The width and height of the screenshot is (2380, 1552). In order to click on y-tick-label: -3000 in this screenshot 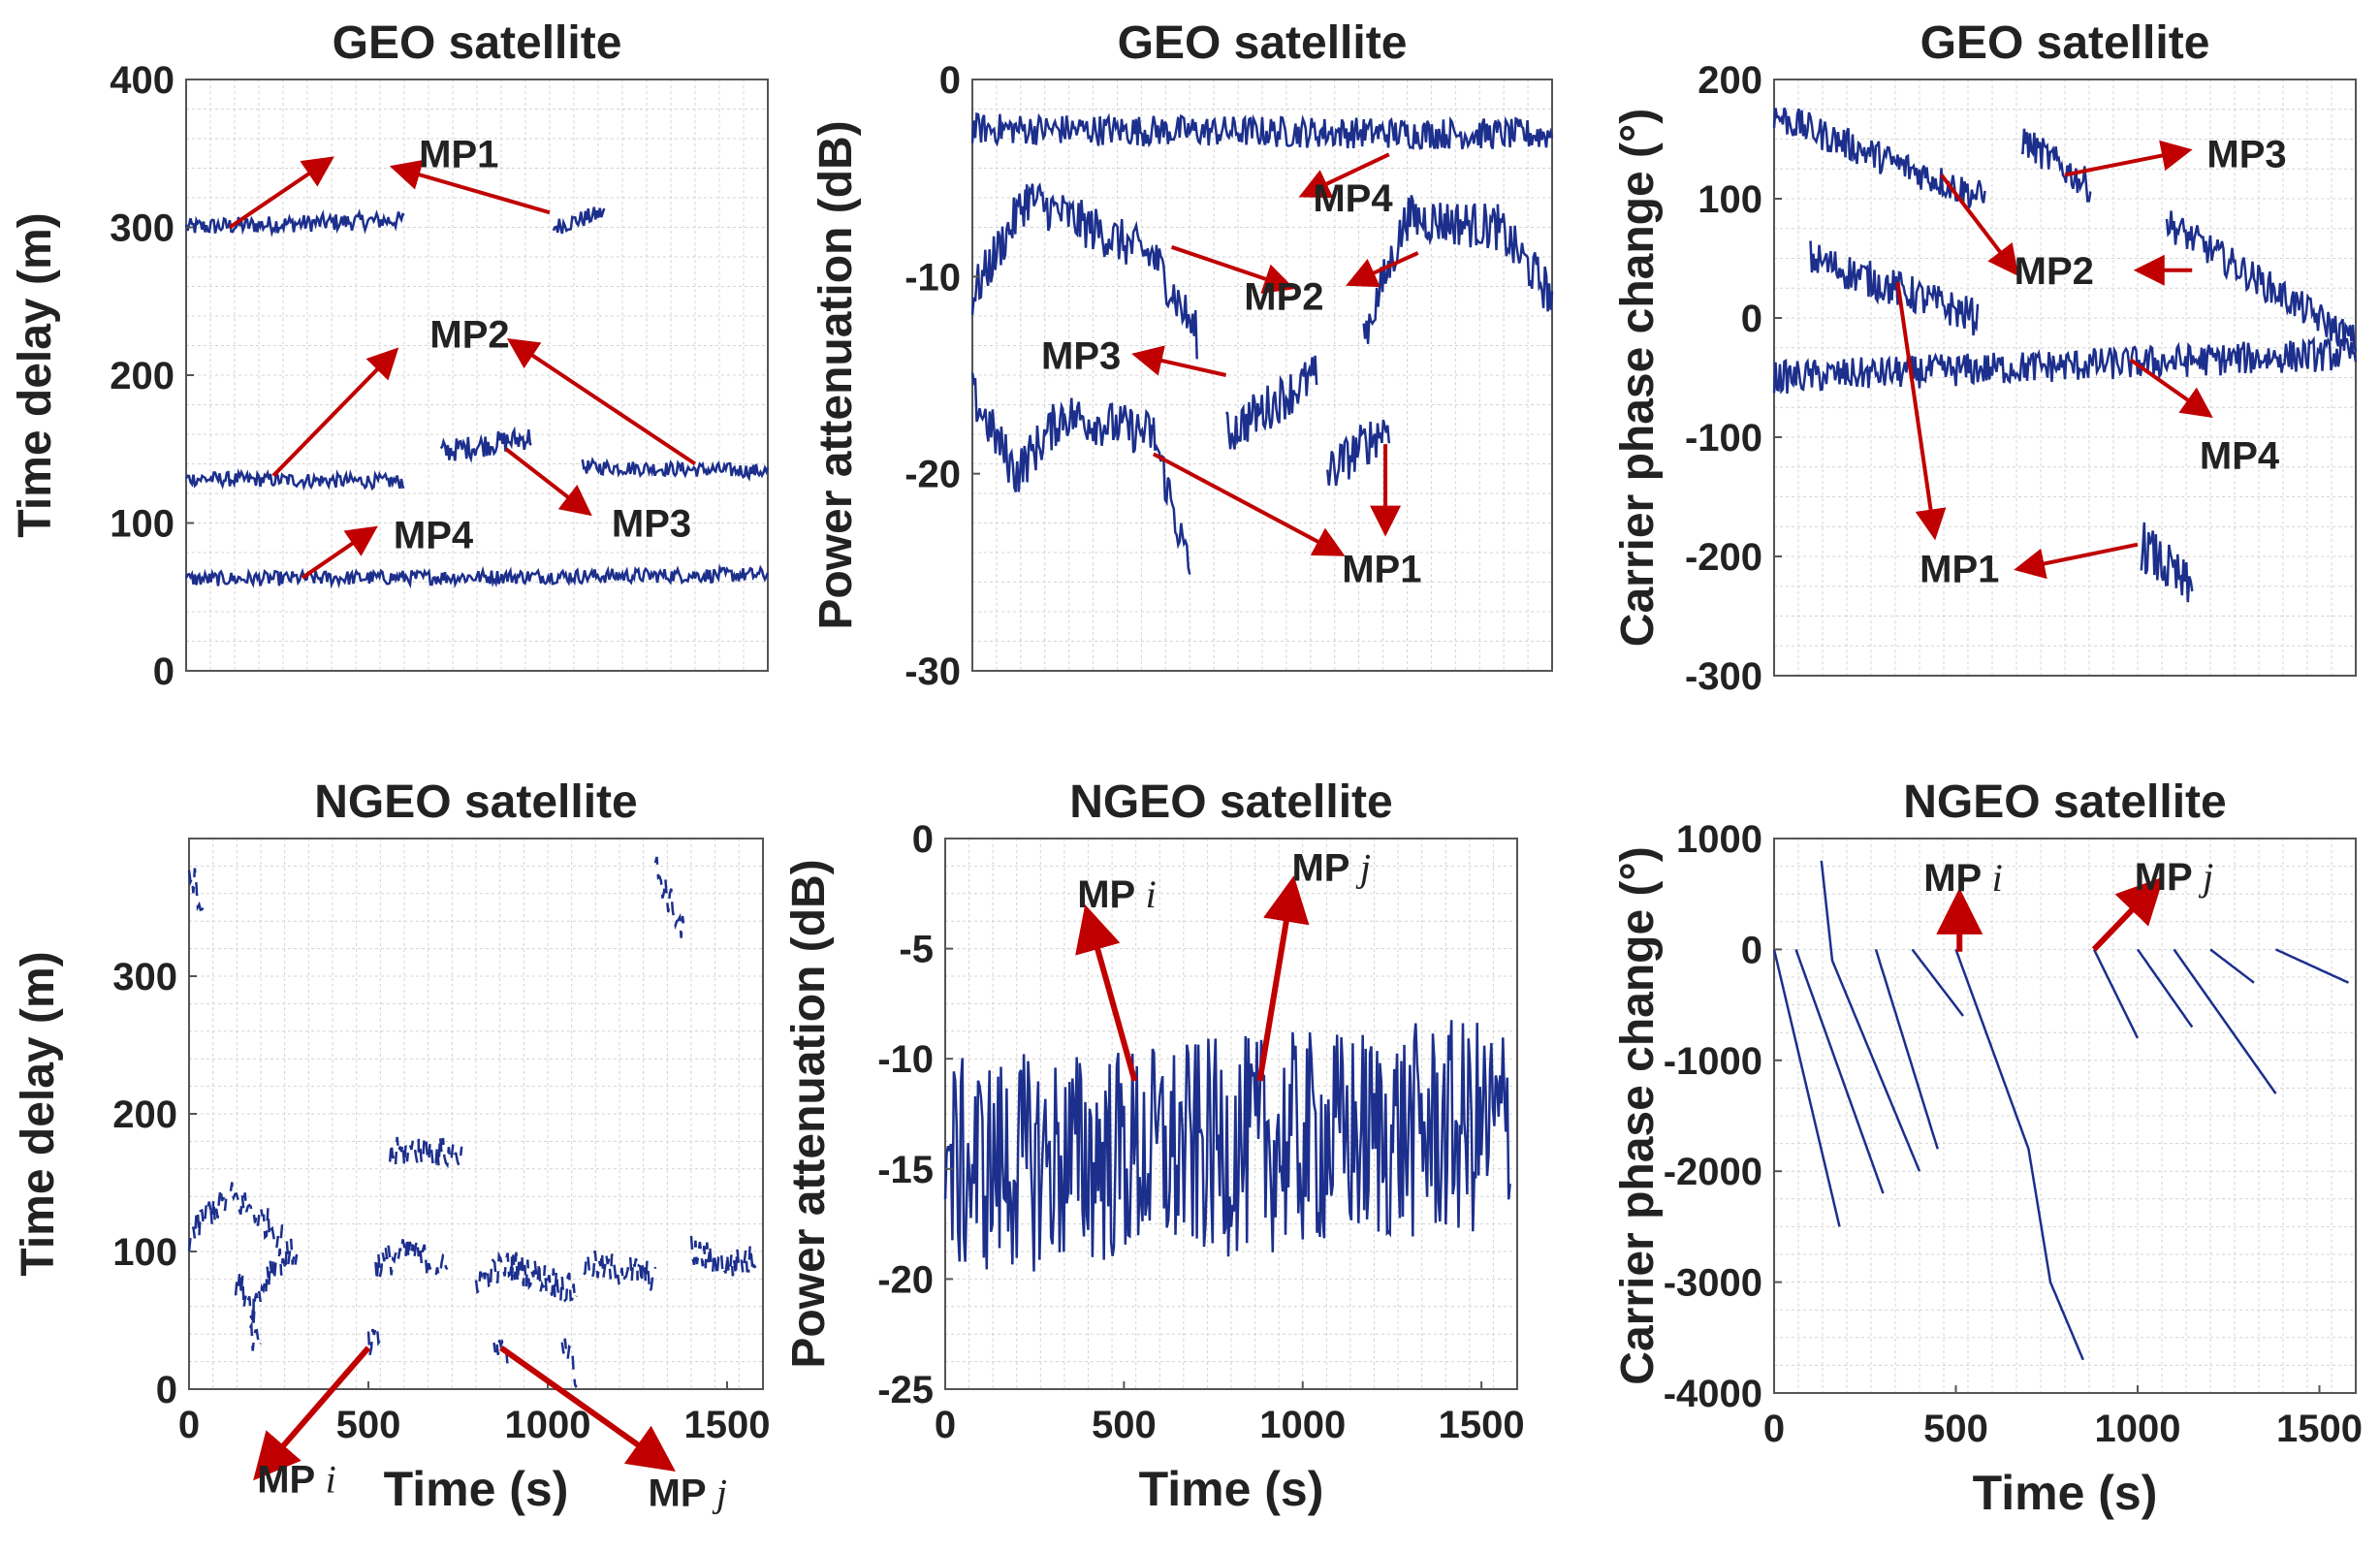, I will do `click(1713, 1283)`.